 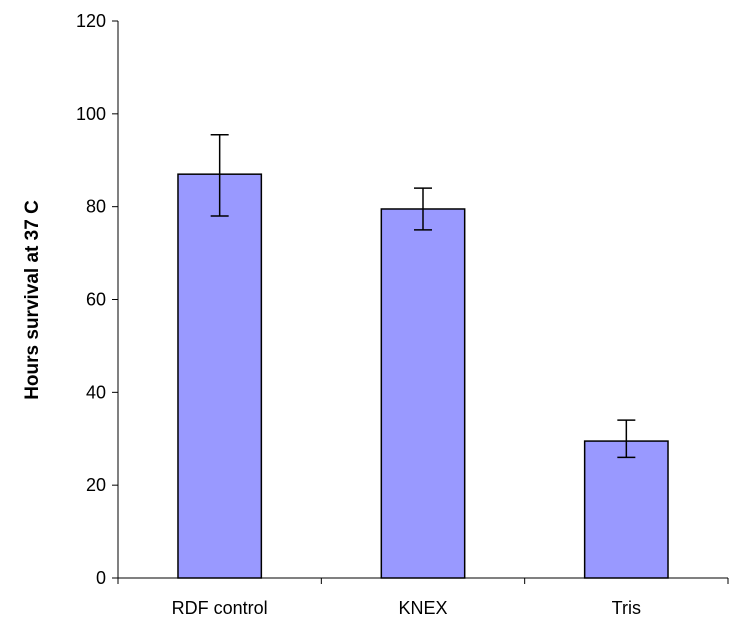 I want to click on y-tick-label: 40, so click(x=96, y=392).